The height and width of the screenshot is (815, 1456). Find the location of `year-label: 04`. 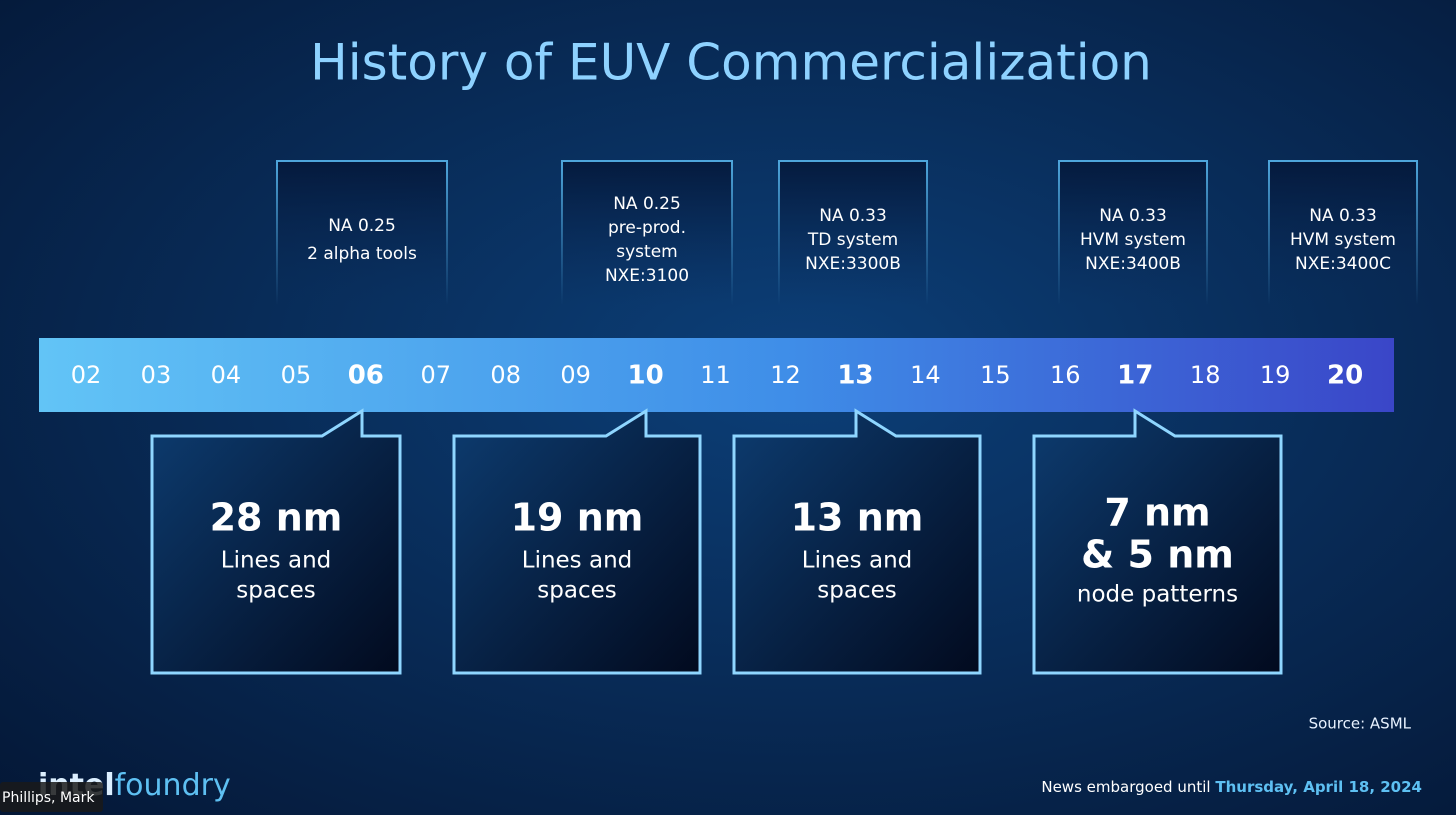

year-label: 04 is located at coordinates (226, 375).